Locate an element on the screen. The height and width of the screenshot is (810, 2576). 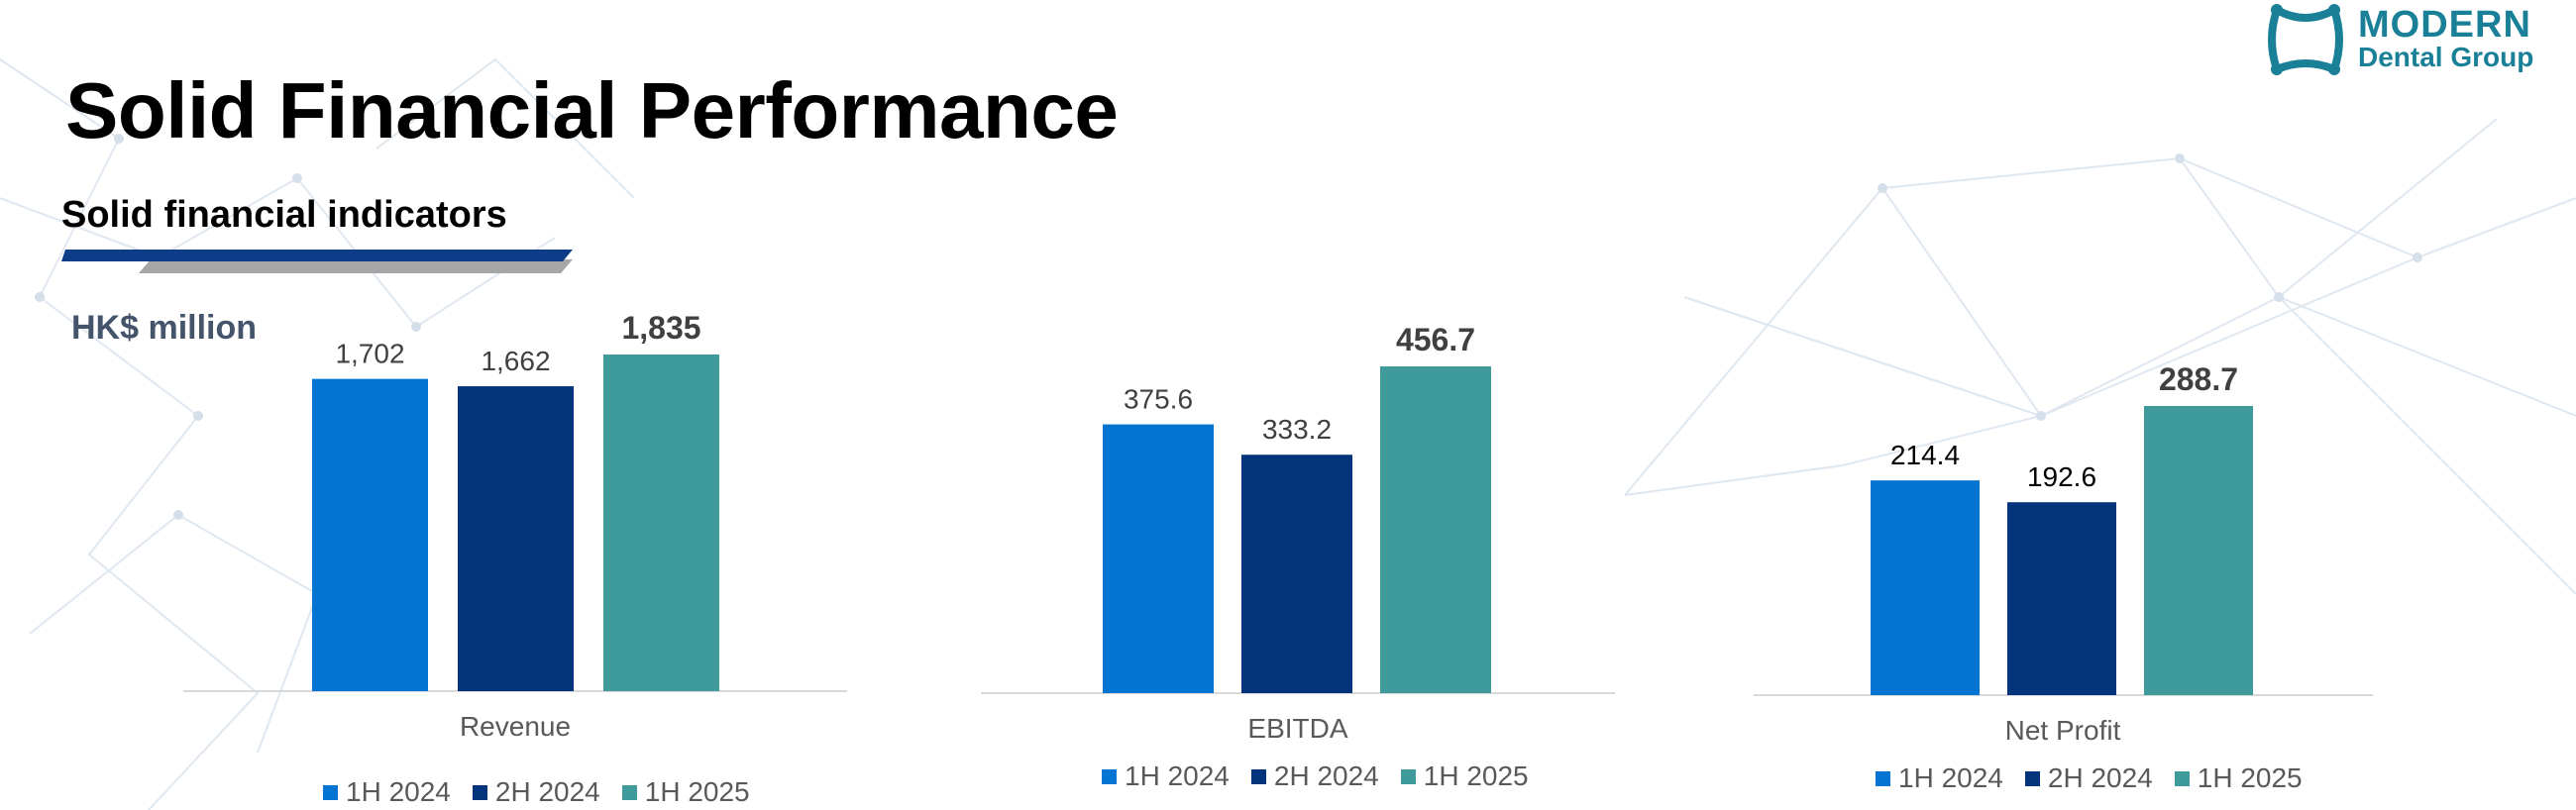
revenue-category-label: Revenue is located at coordinates (515, 726).